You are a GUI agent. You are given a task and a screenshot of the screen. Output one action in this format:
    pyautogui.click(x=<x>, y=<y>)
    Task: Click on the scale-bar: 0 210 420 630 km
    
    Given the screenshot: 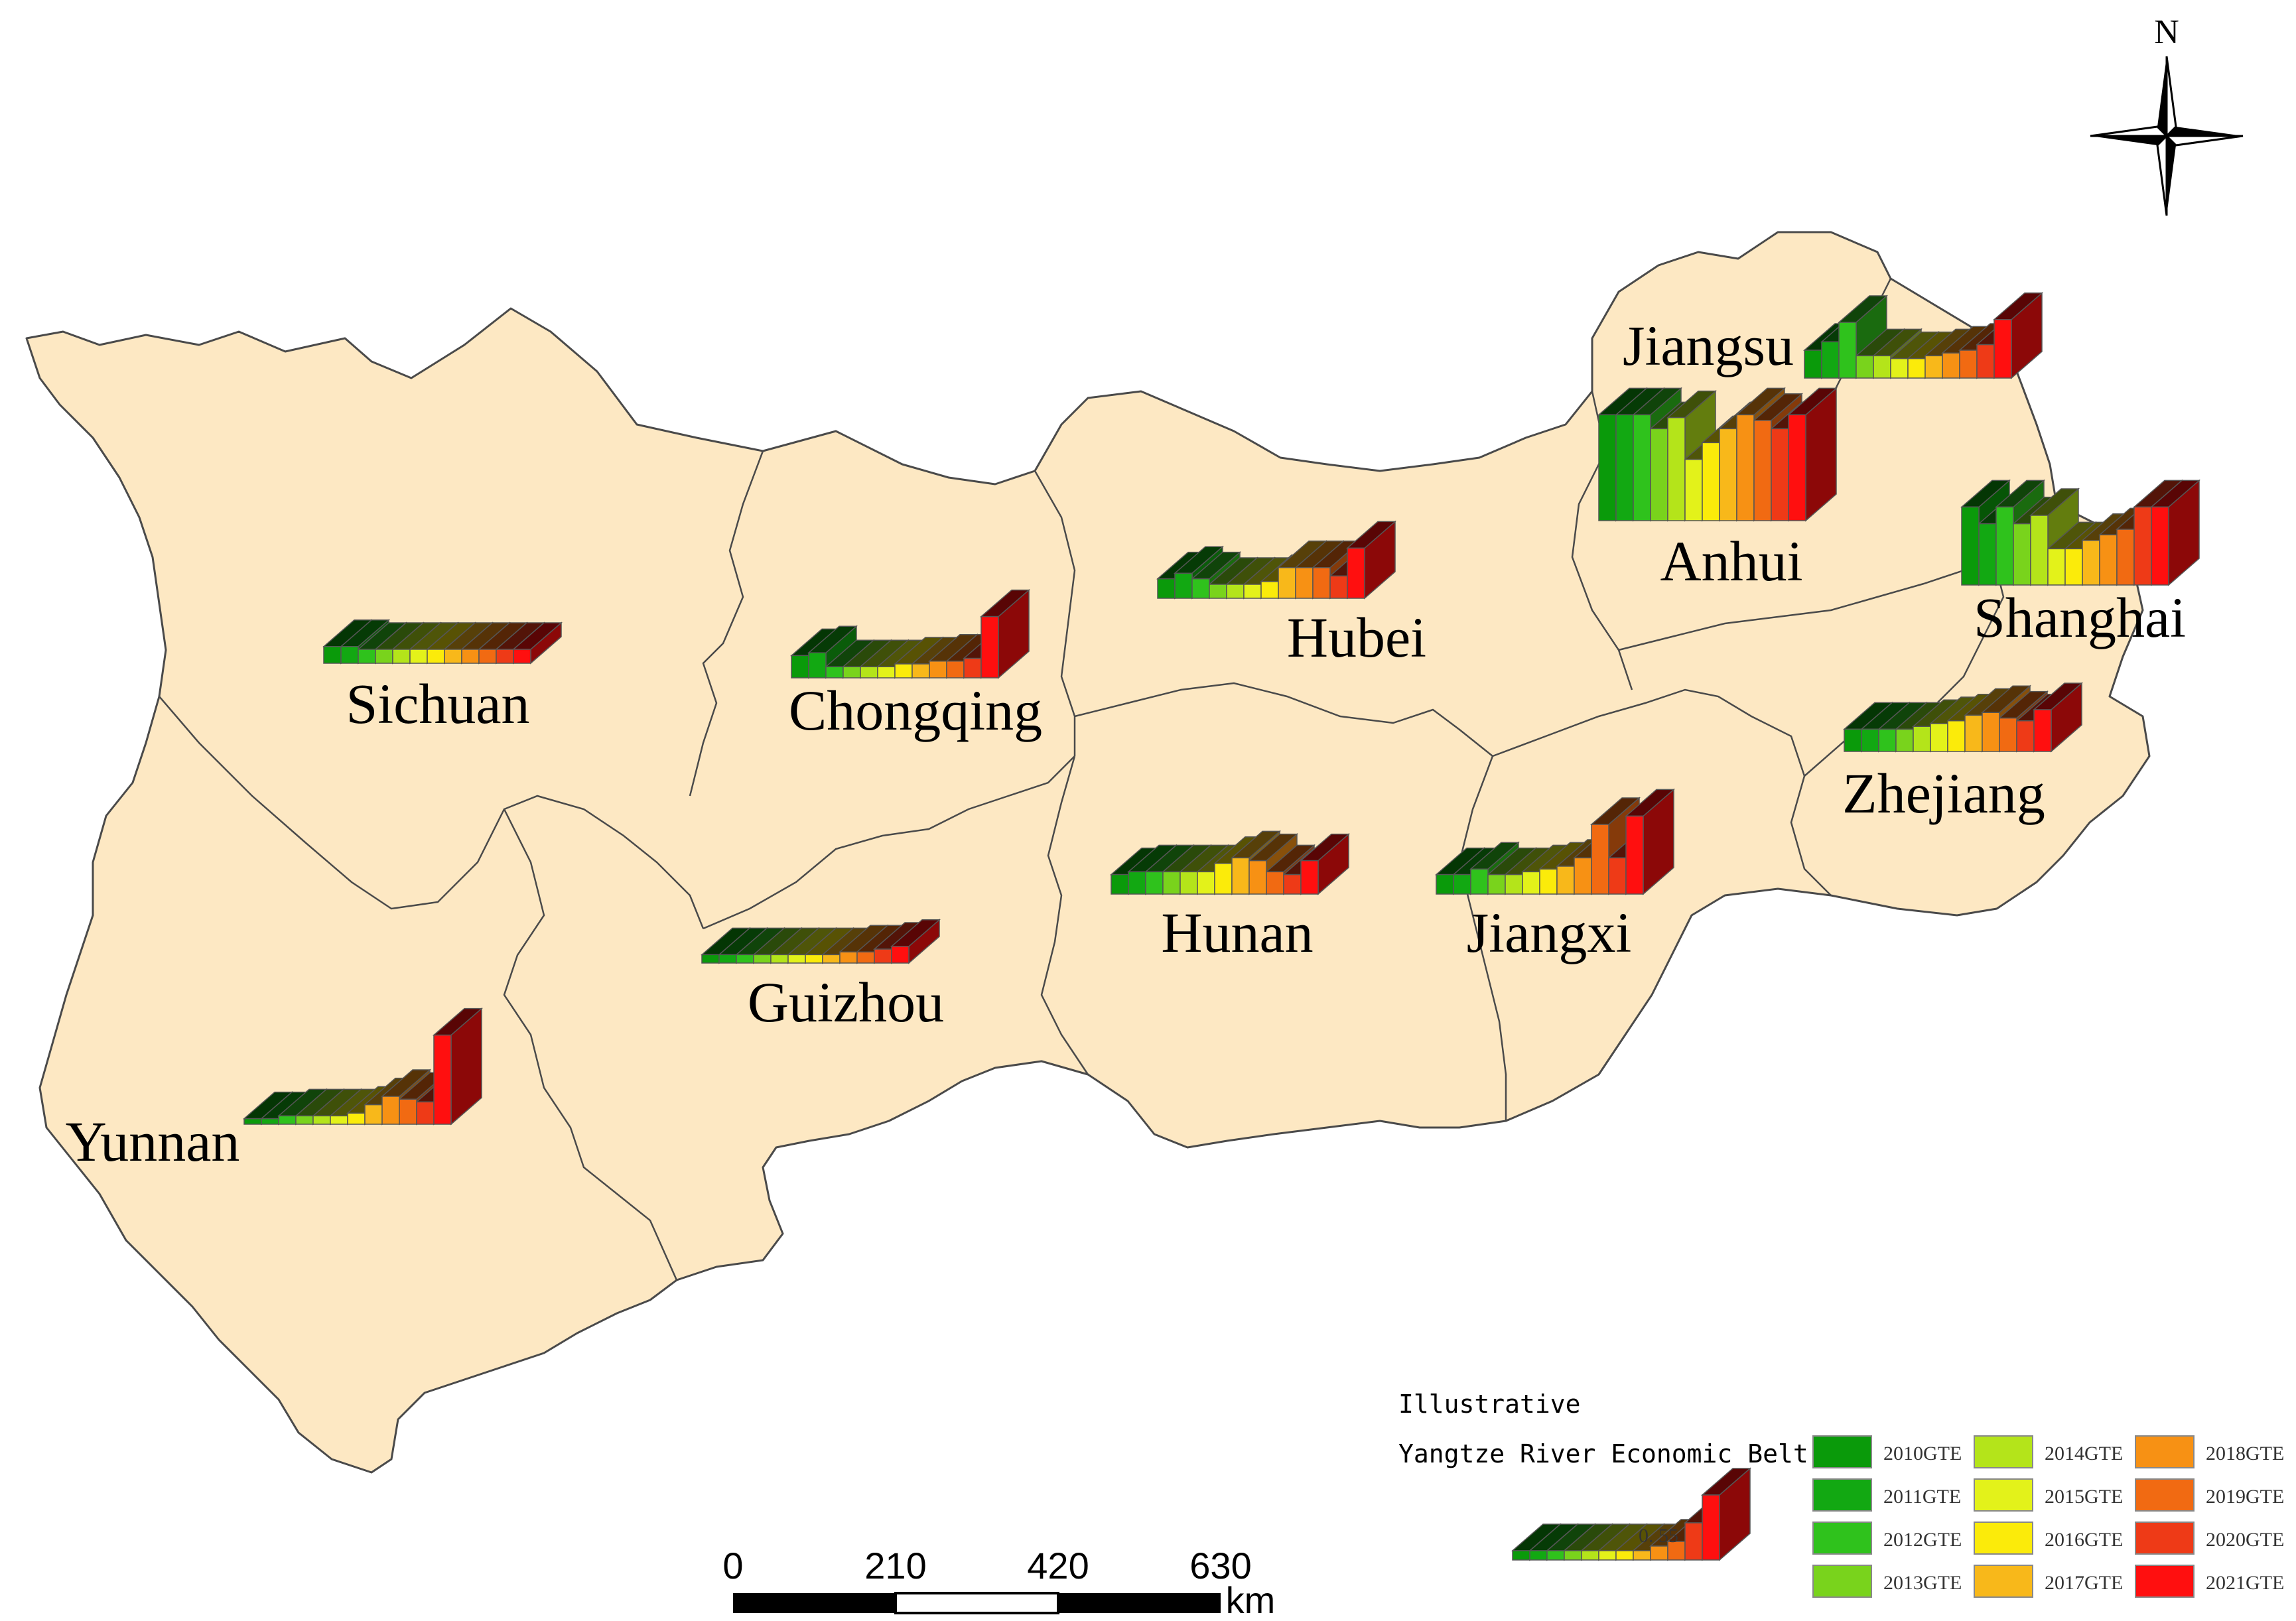 What is the action you would take?
    pyautogui.click(x=998, y=1583)
    